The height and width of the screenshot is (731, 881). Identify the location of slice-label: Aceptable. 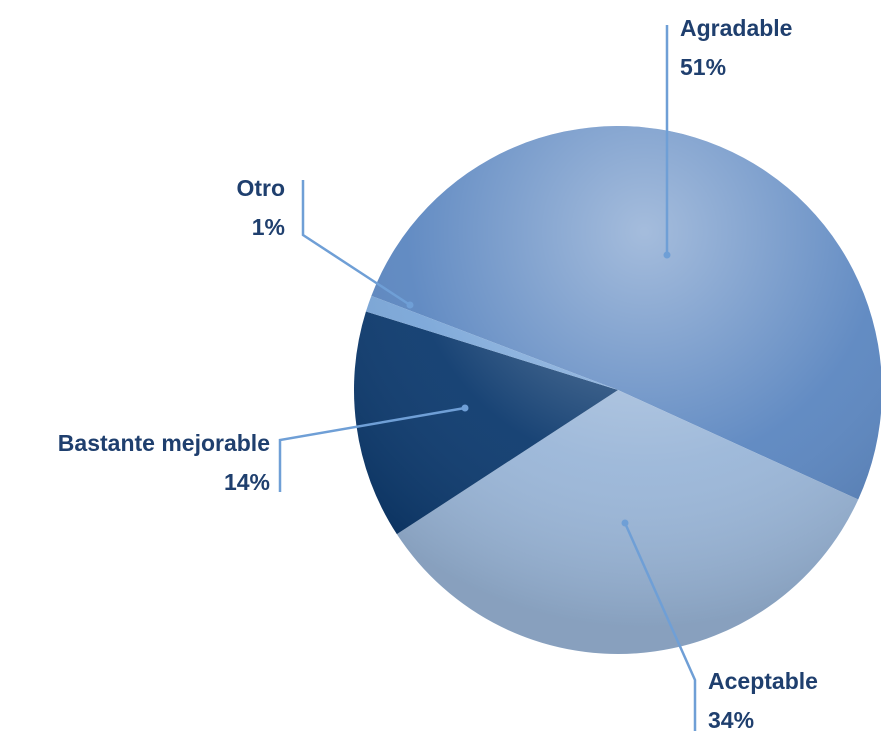
(763, 681).